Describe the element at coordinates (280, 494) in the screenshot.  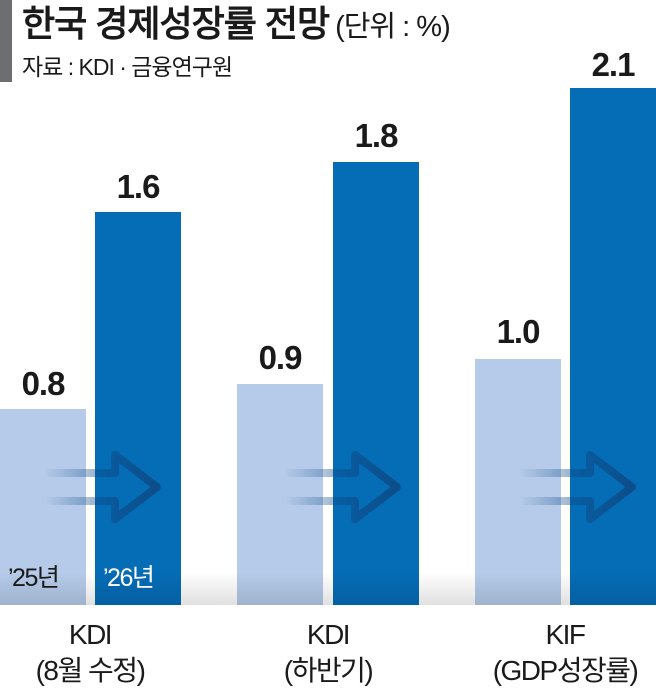
I see `bar-kdi-h2-2025` at that location.